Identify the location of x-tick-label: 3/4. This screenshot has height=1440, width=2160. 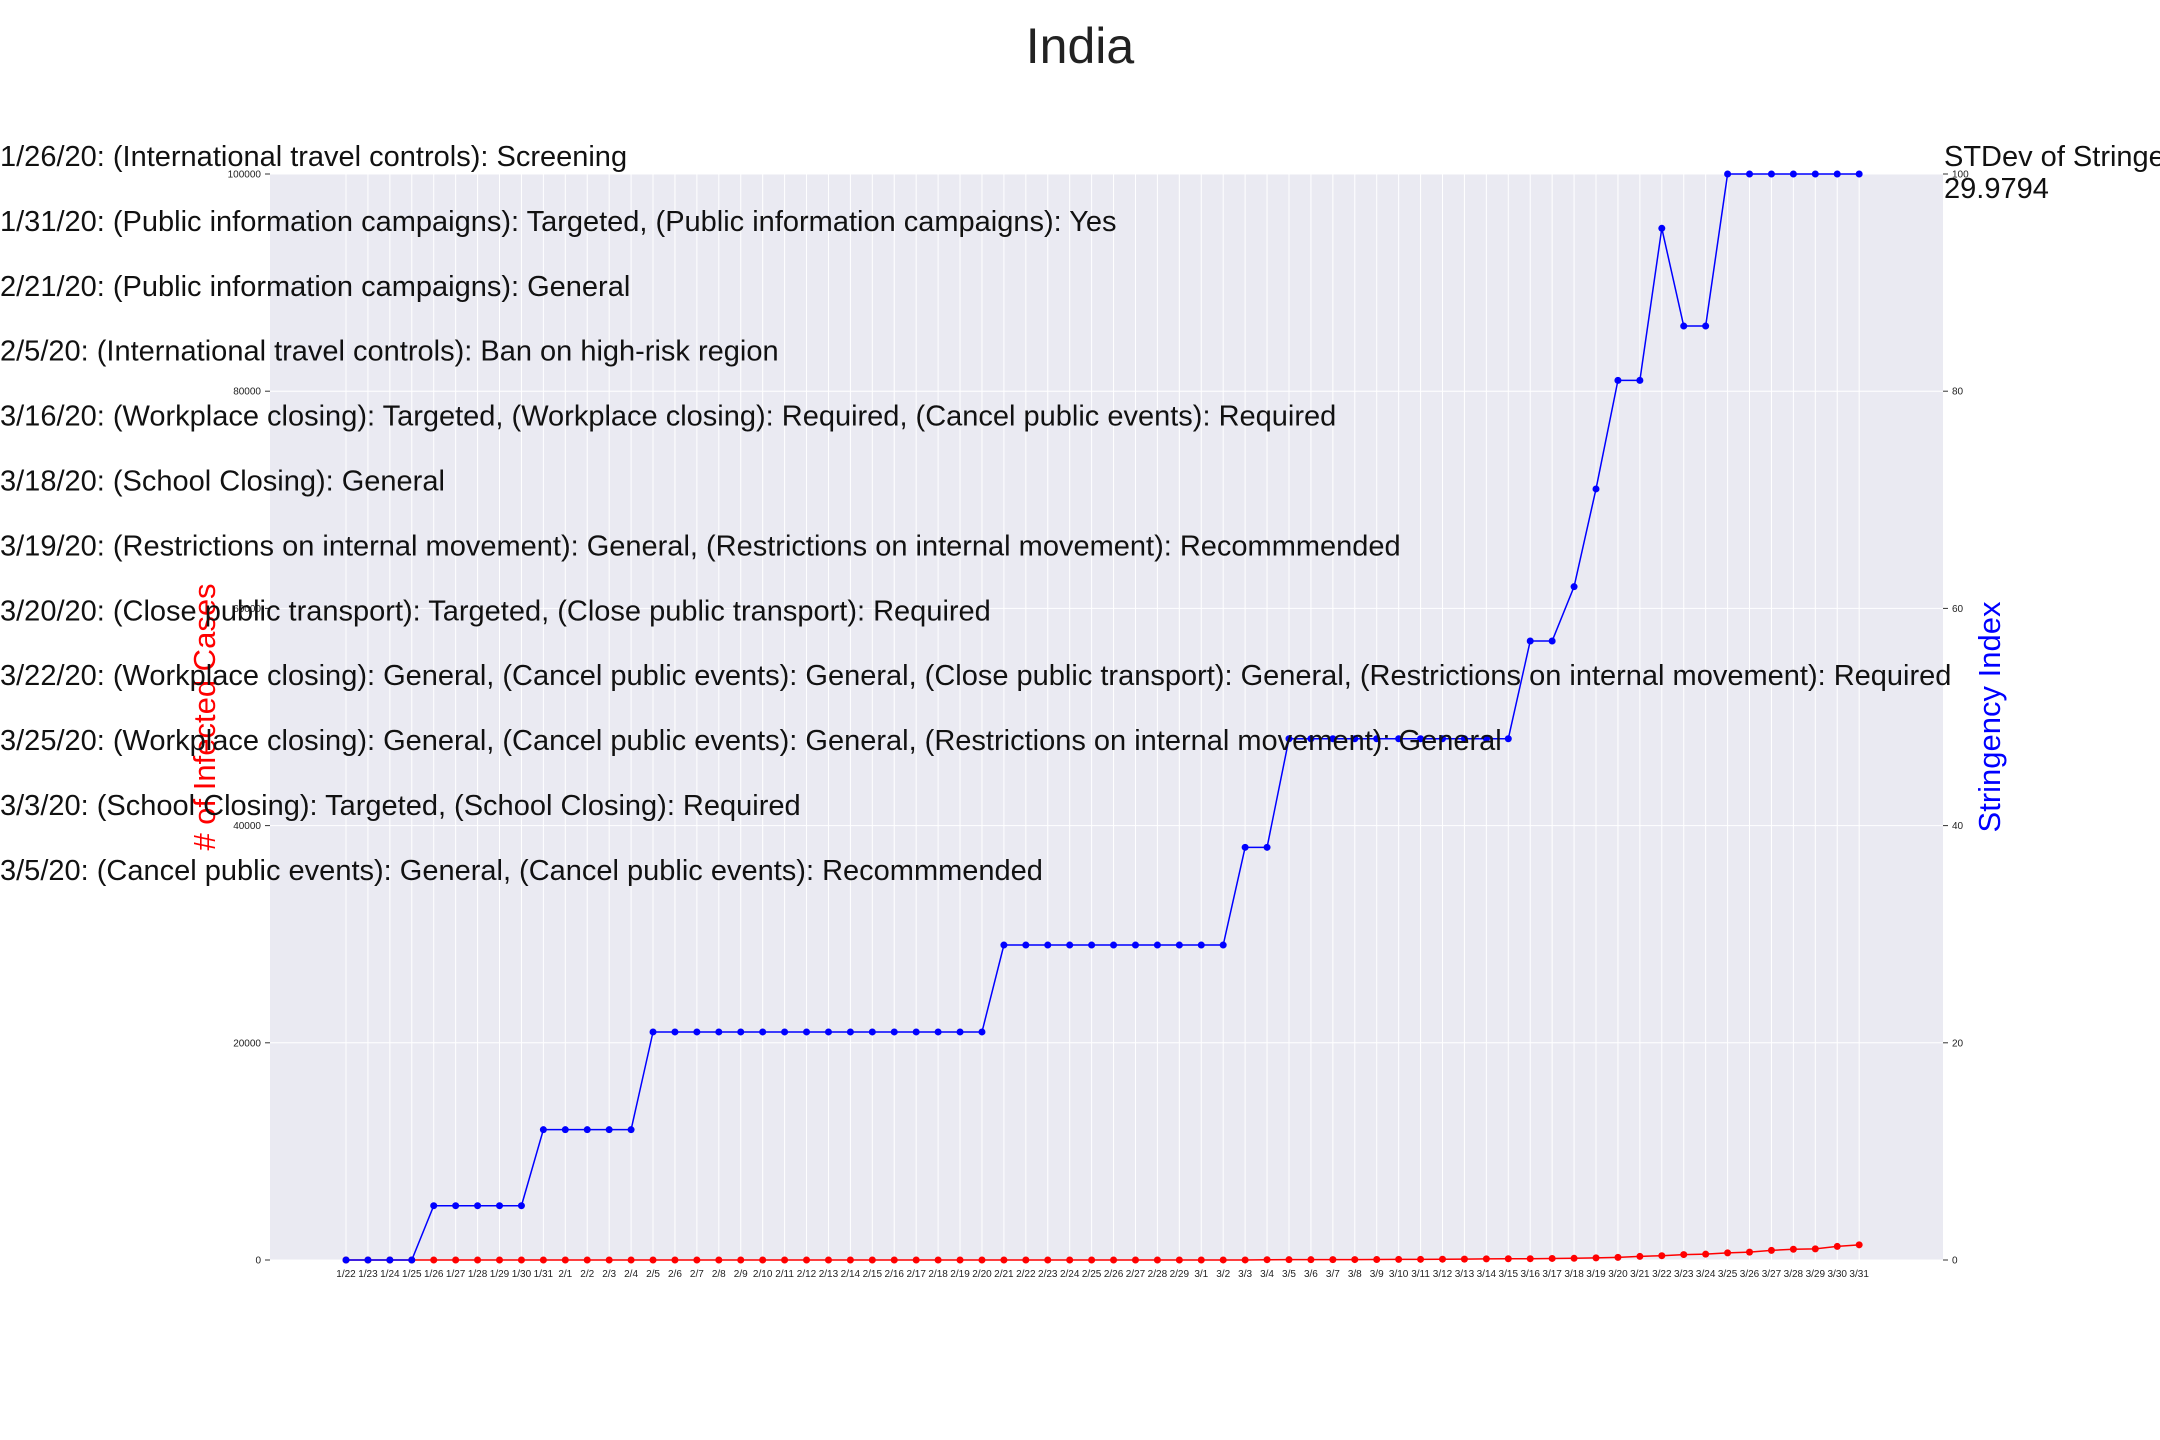
(1267, 1274).